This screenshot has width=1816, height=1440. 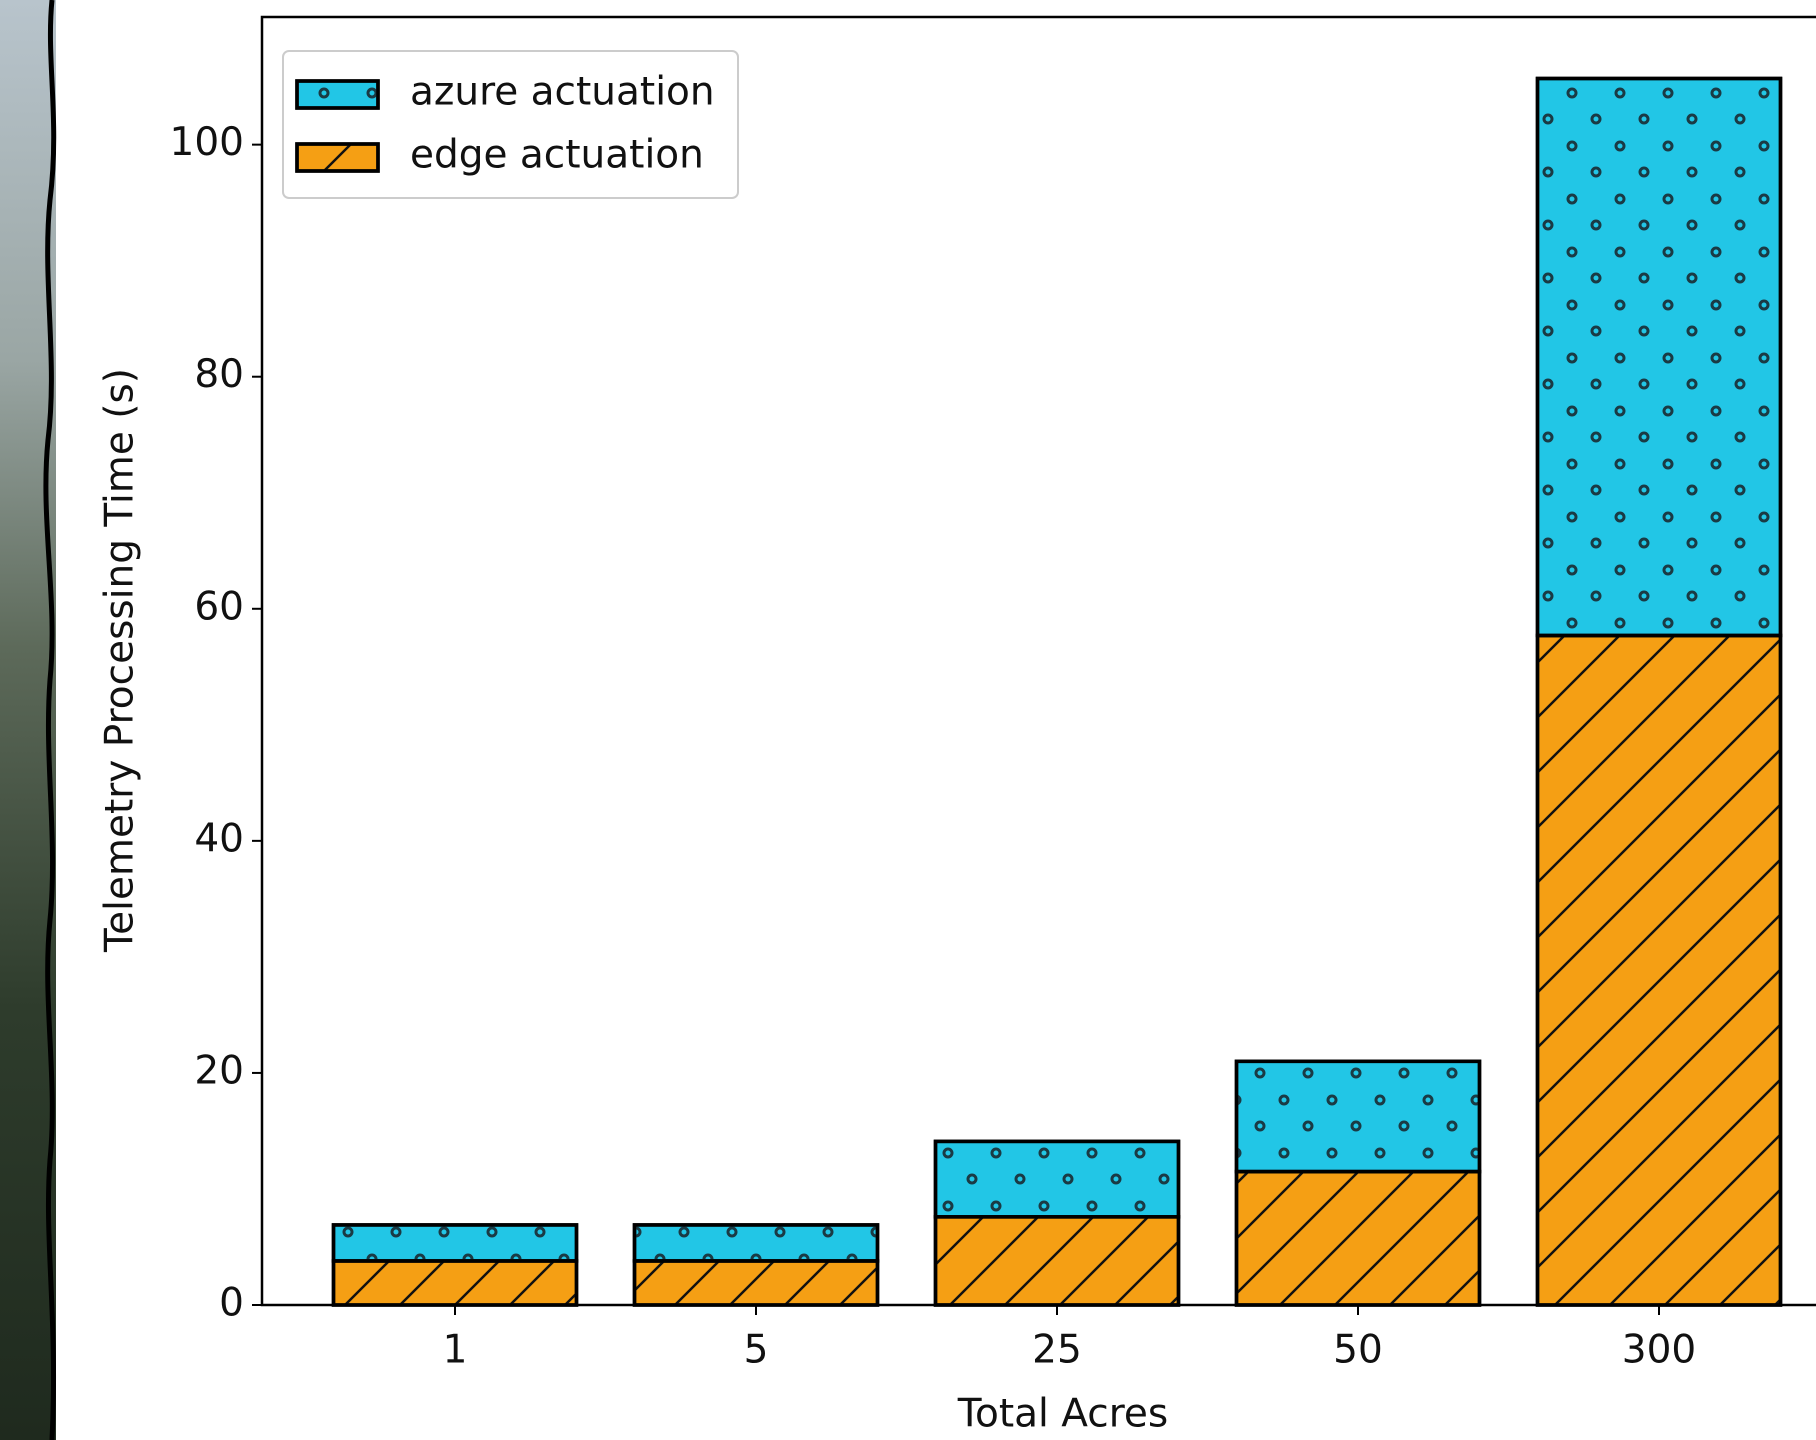 I want to click on x-tick-label: 300, so click(x=1659, y=1350).